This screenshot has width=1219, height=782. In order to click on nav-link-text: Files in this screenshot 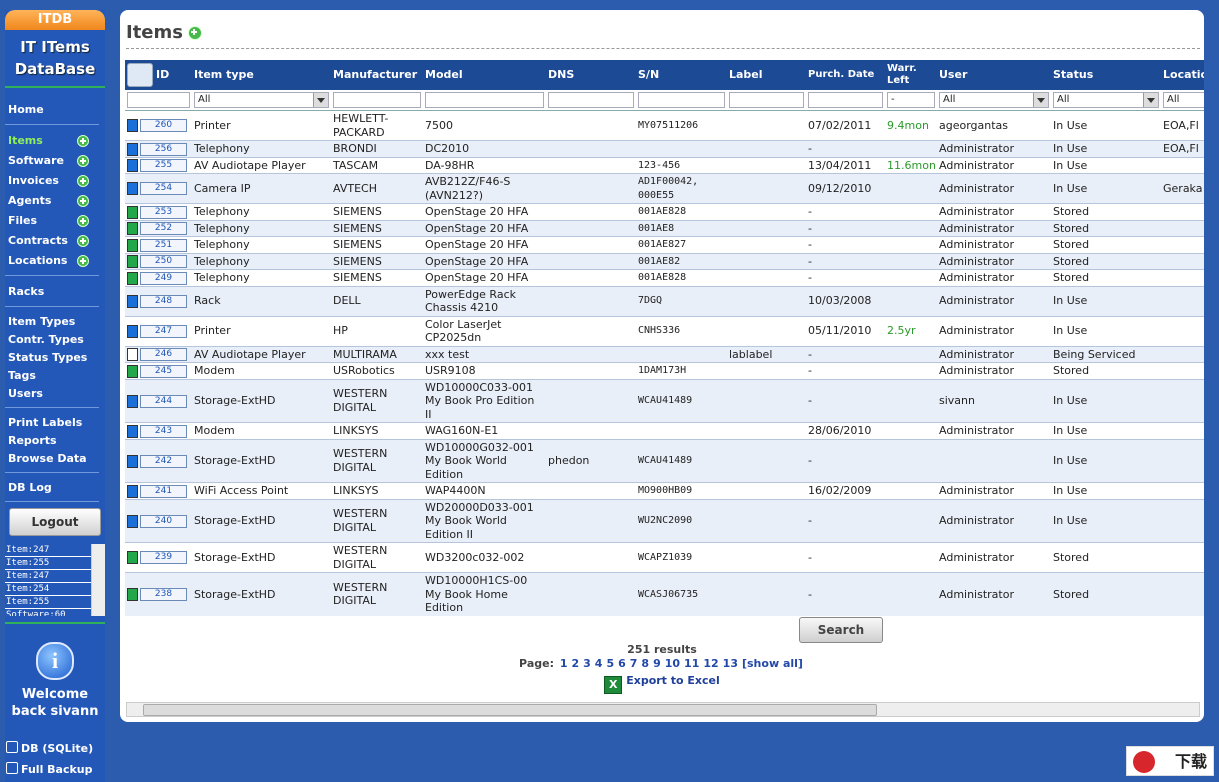, I will do `click(23, 220)`.